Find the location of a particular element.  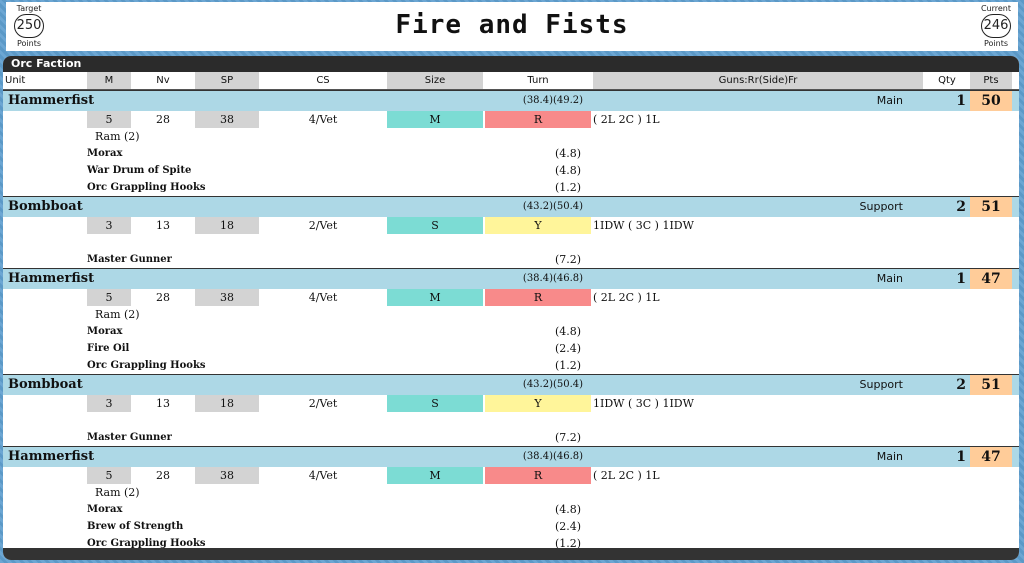

col-nv: Nv is located at coordinates (163, 80).